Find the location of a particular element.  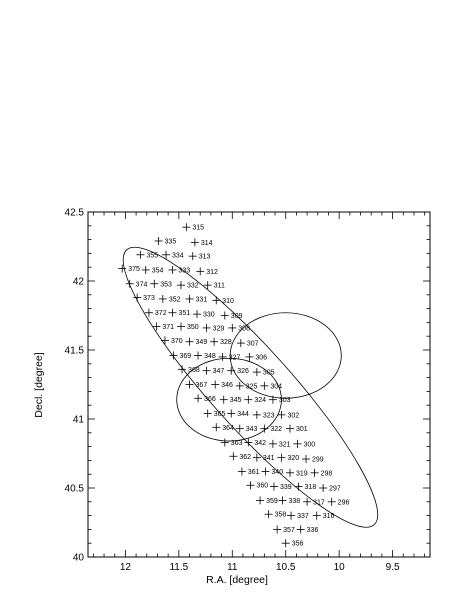

point-label: 325 is located at coordinates (252, 386).